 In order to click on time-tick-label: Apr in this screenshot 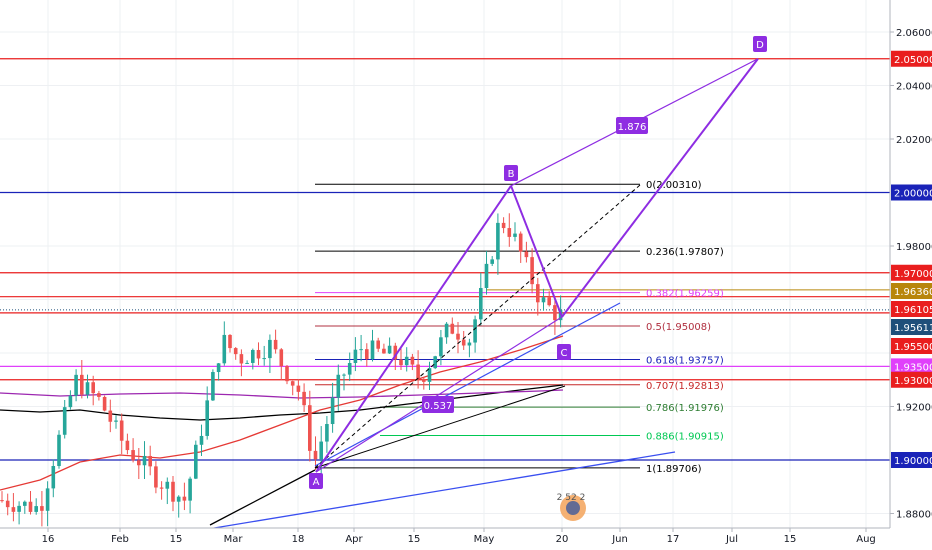, I will do `click(354, 539)`.